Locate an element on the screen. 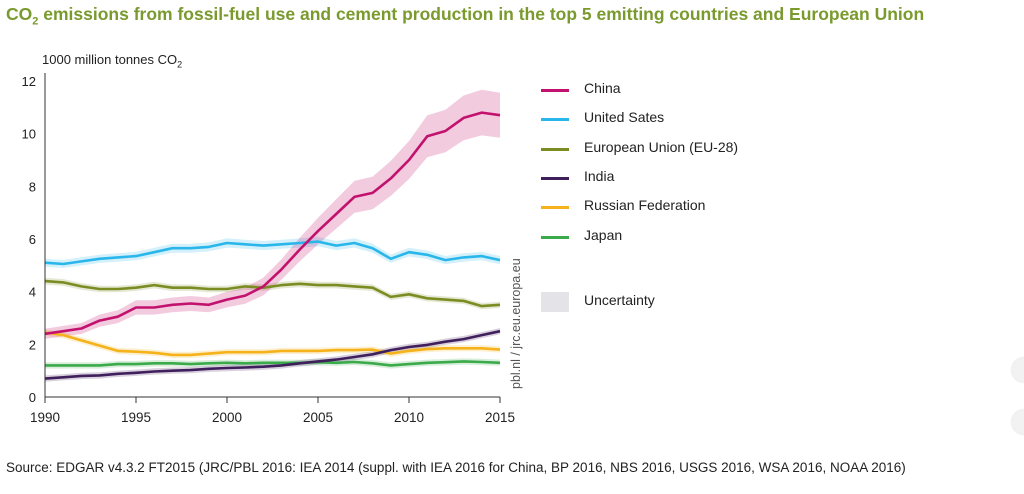  uncertainty-band-usa is located at coordinates (272, 252).